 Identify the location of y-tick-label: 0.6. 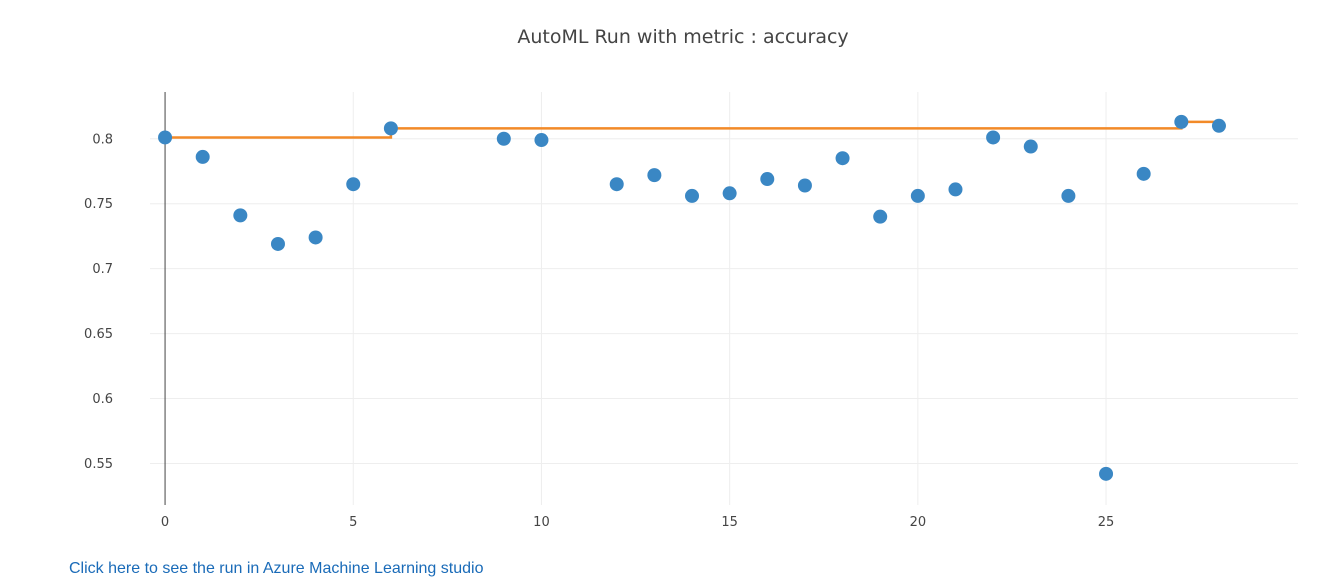
(102, 399).